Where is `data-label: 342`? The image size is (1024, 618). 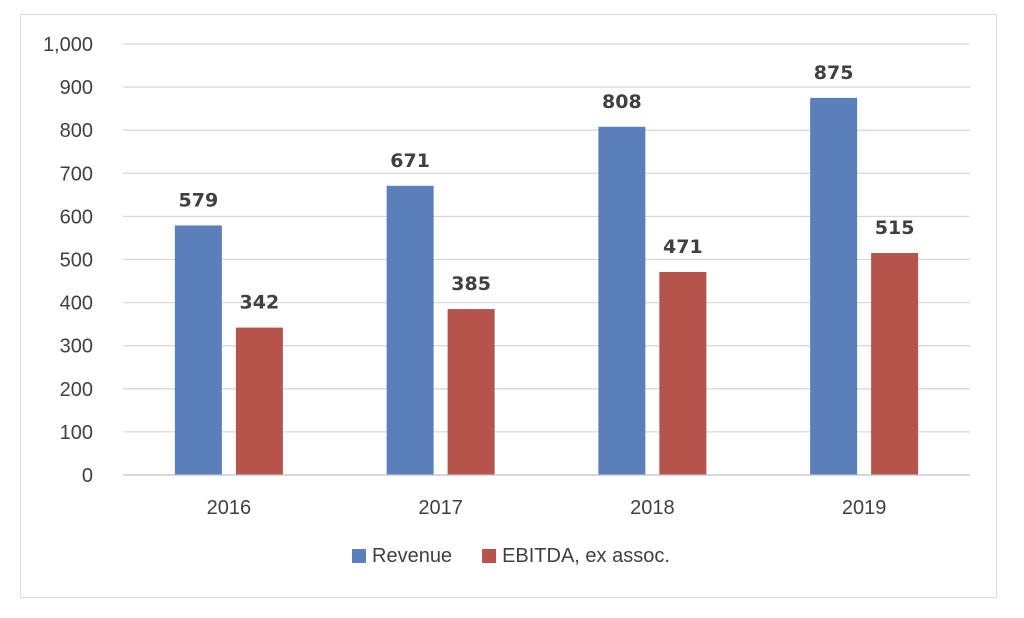
data-label: 342 is located at coordinates (260, 303).